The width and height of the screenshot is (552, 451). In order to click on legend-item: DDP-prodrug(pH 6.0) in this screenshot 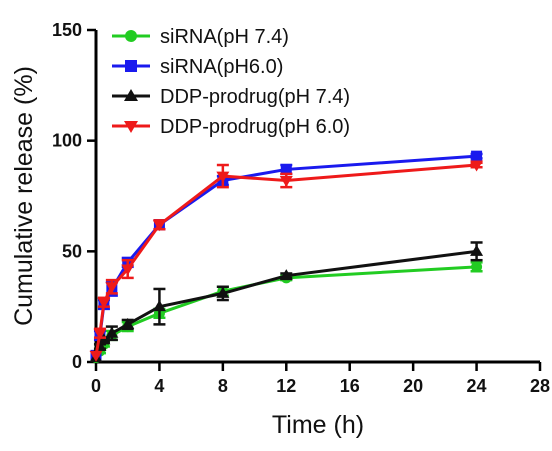, I will do `click(231, 127)`.